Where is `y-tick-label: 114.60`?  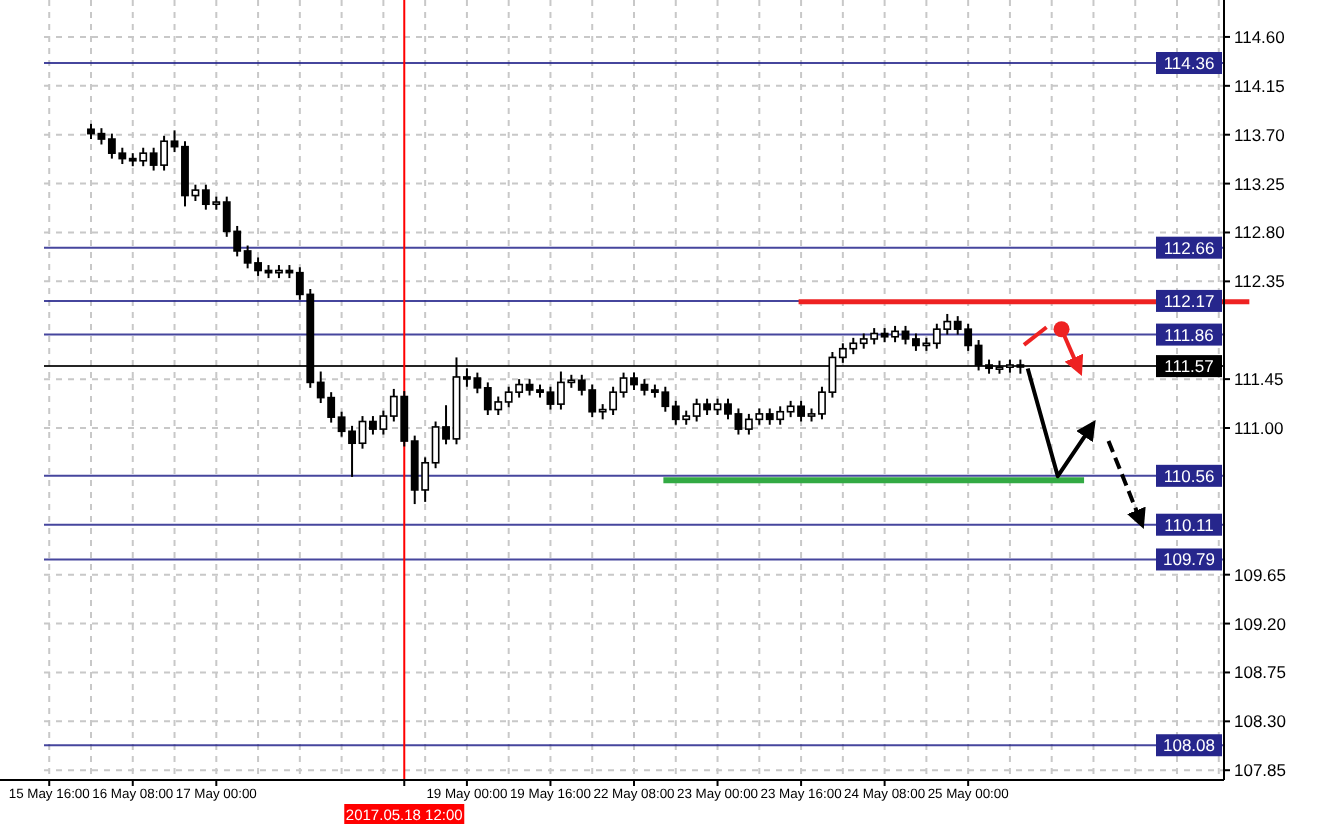 y-tick-label: 114.60 is located at coordinates (1260, 36).